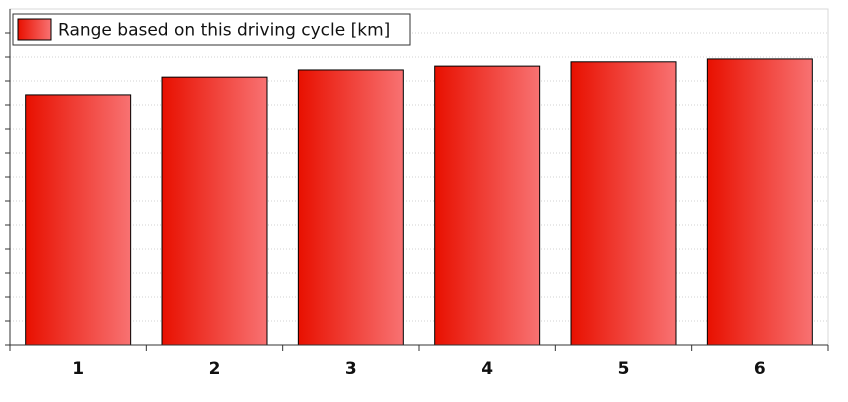  Describe the element at coordinates (487, 369) in the screenshot. I see `x-tick-label: 4` at that location.